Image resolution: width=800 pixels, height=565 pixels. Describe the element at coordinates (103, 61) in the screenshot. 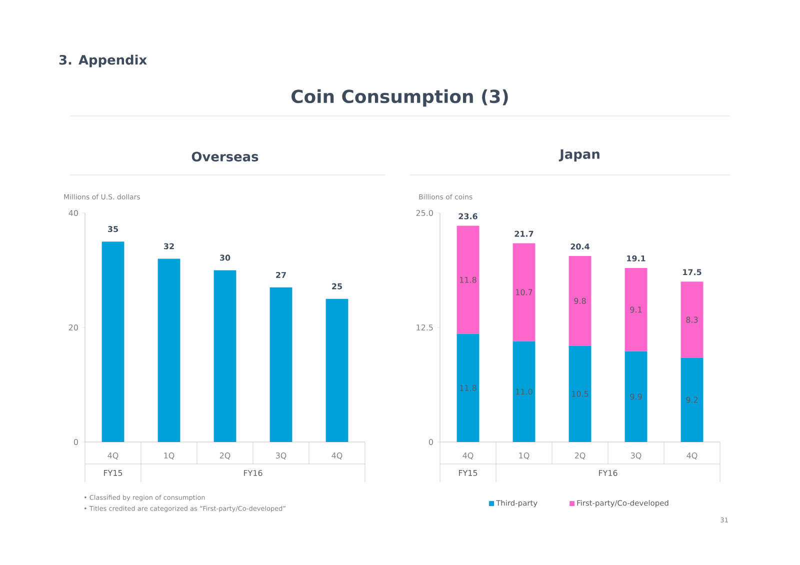

I see `text: 3. Appendix` at that location.